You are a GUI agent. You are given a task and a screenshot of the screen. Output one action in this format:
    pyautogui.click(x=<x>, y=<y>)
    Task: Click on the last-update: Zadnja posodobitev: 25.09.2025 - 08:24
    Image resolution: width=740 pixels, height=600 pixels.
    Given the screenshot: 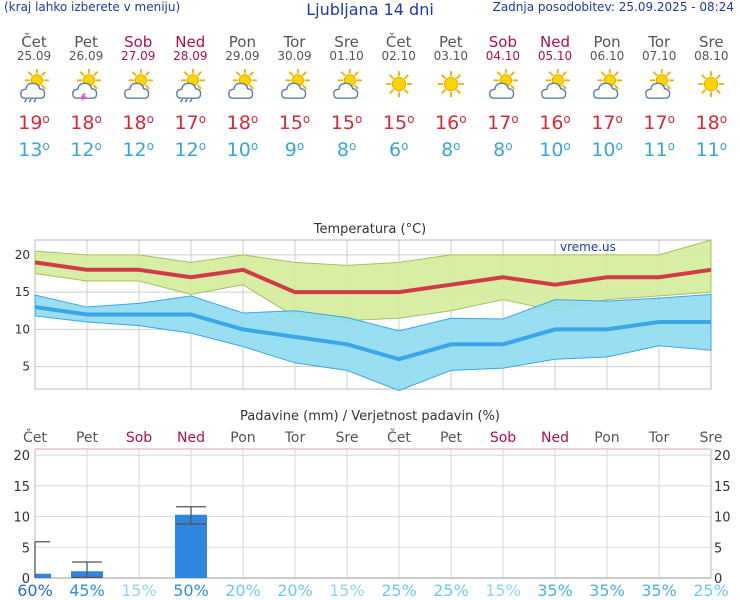 What is the action you would take?
    pyautogui.click(x=613, y=7)
    